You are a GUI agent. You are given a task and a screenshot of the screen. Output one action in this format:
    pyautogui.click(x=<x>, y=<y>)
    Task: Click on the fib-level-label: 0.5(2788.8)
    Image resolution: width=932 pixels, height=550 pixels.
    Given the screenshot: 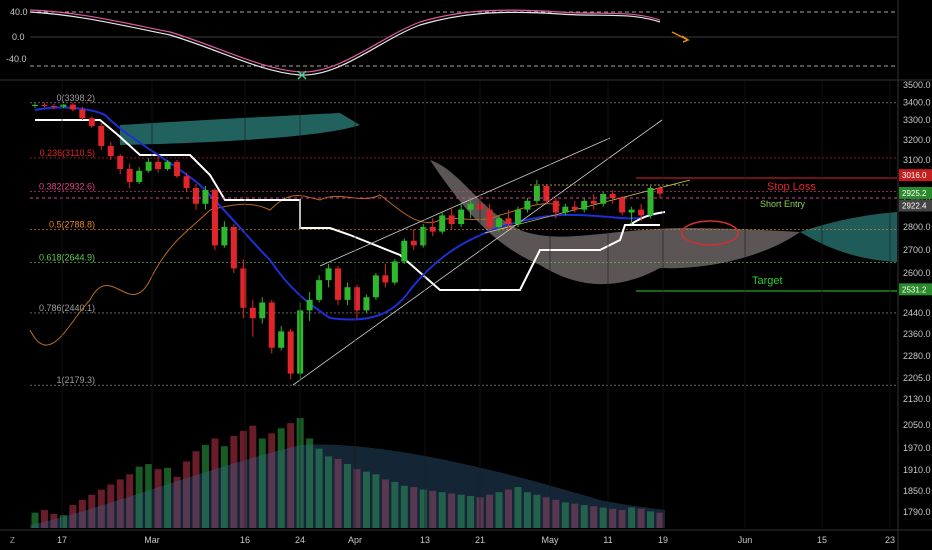 What is the action you would take?
    pyautogui.click(x=72, y=225)
    